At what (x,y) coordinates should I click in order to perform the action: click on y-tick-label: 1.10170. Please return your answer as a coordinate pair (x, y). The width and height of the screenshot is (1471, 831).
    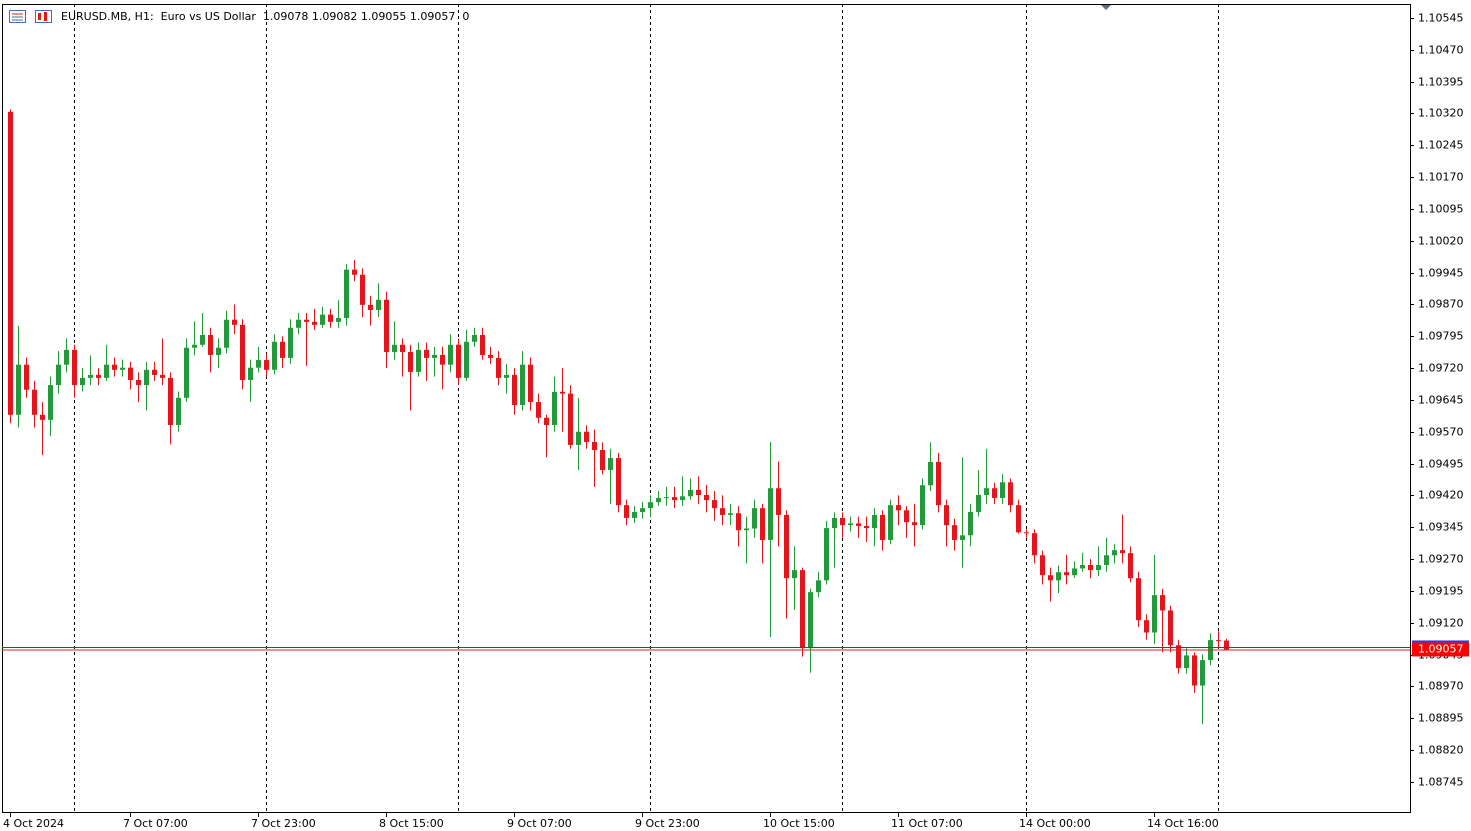
    Looking at the image, I should click on (1441, 177).